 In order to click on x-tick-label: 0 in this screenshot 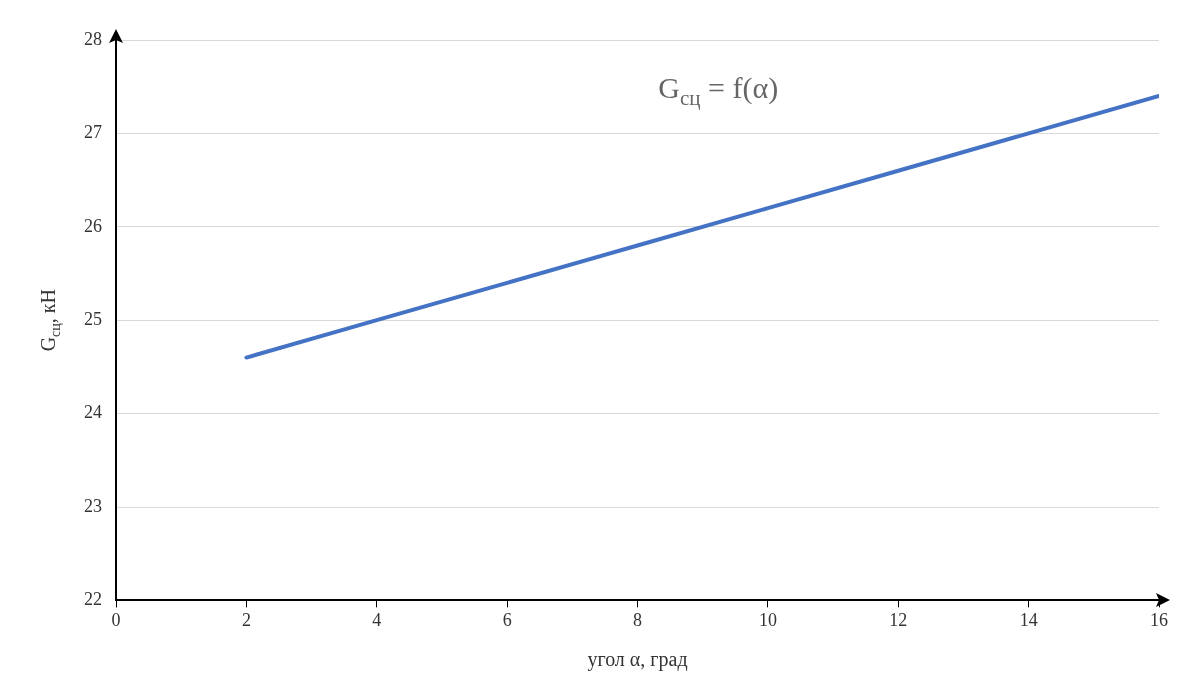, I will do `click(116, 619)`.